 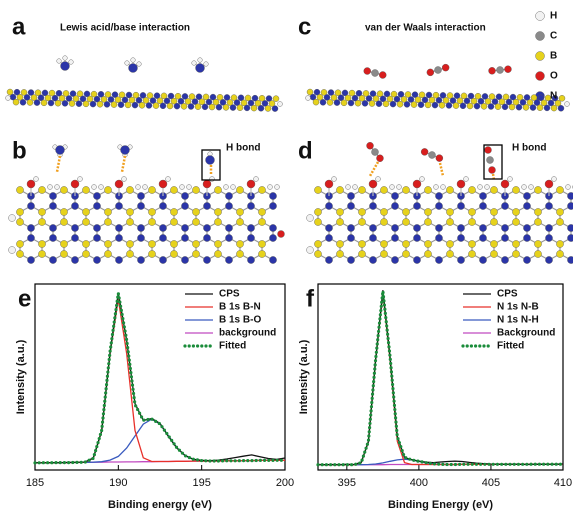 What do you see at coordinates (510, 346) in the screenshot?
I see `legend-label: Fitted` at bounding box center [510, 346].